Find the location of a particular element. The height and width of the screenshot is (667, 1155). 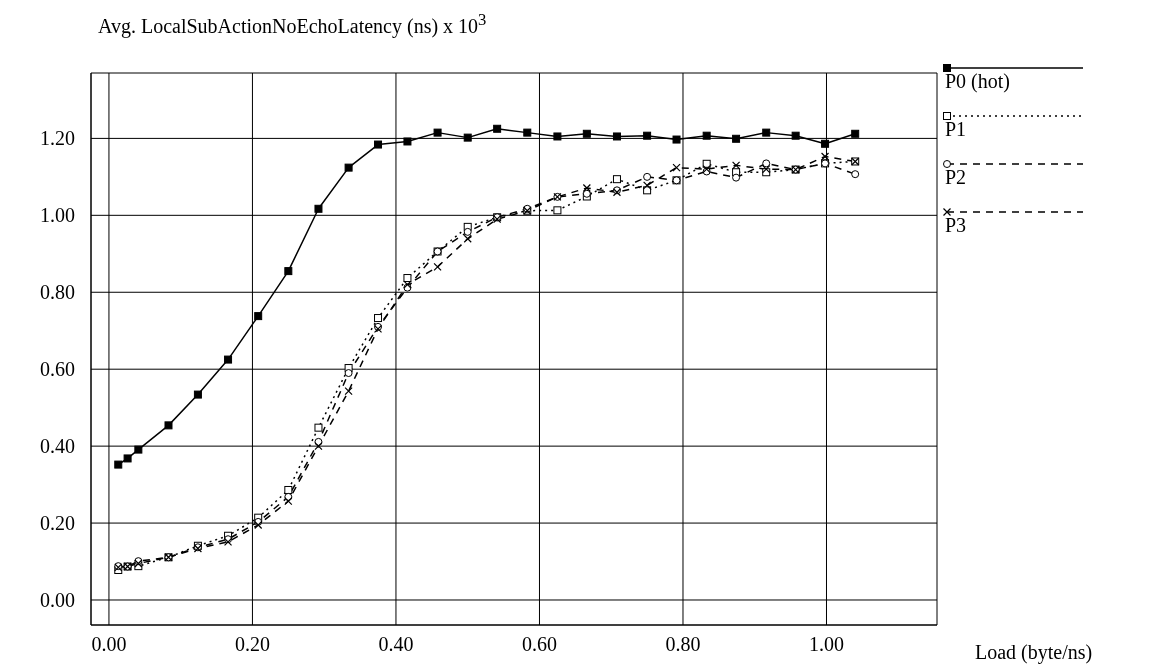

legend-label: P0 (hot) is located at coordinates (977, 81).